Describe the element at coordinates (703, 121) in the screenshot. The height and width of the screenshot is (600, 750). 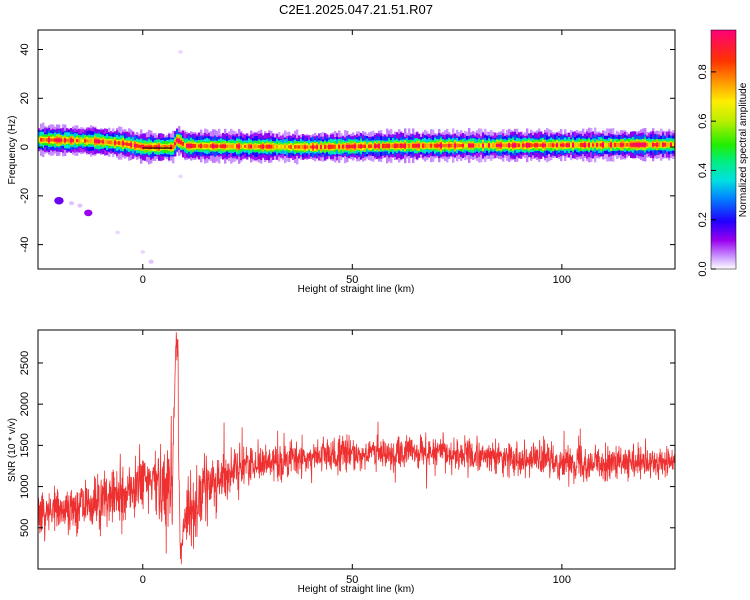
I see `colorbar-tick-label: 0.6` at that location.